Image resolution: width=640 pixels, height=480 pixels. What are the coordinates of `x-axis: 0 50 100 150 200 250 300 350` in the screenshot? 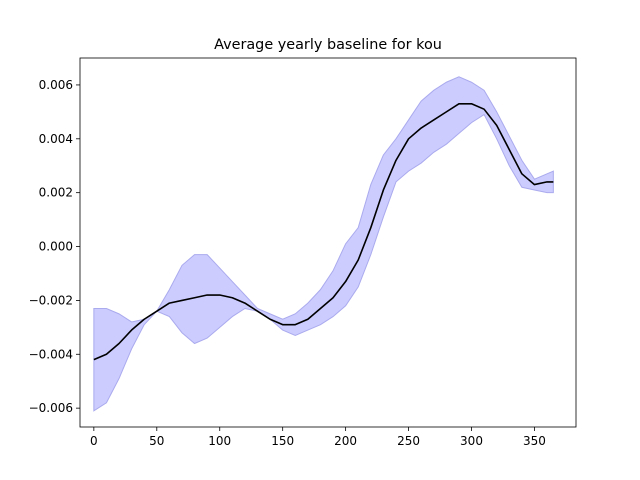 It's located at (318, 437).